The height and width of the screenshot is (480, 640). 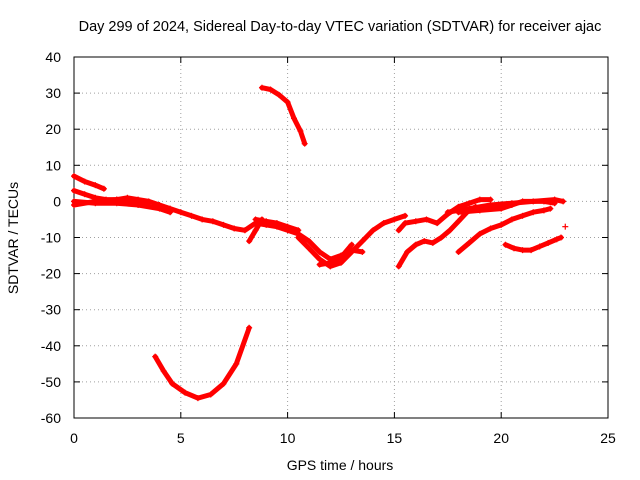 What do you see at coordinates (51, 274) in the screenshot?
I see `y-tick-label: -20` at bounding box center [51, 274].